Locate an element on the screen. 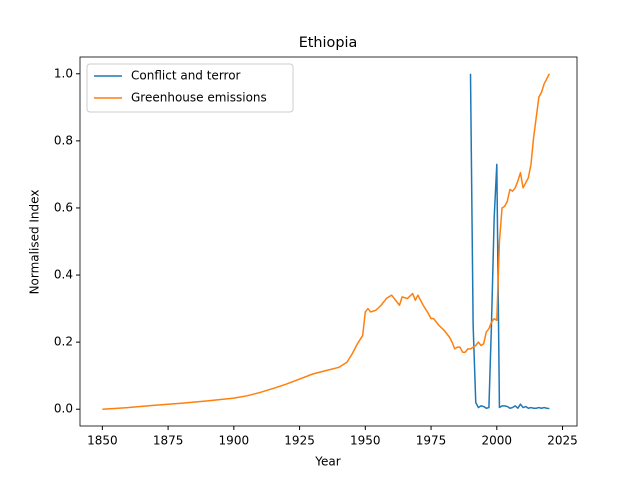 This screenshot has height=480, width=640. y-tick-label: 1.0 is located at coordinates (63, 73).